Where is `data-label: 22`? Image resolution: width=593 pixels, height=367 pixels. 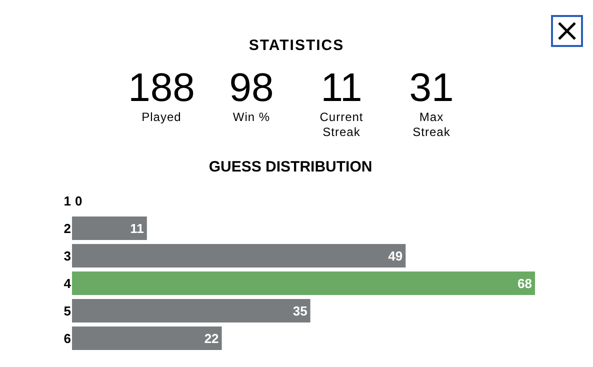 data-label: 22 is located at coordinates (211, 338).